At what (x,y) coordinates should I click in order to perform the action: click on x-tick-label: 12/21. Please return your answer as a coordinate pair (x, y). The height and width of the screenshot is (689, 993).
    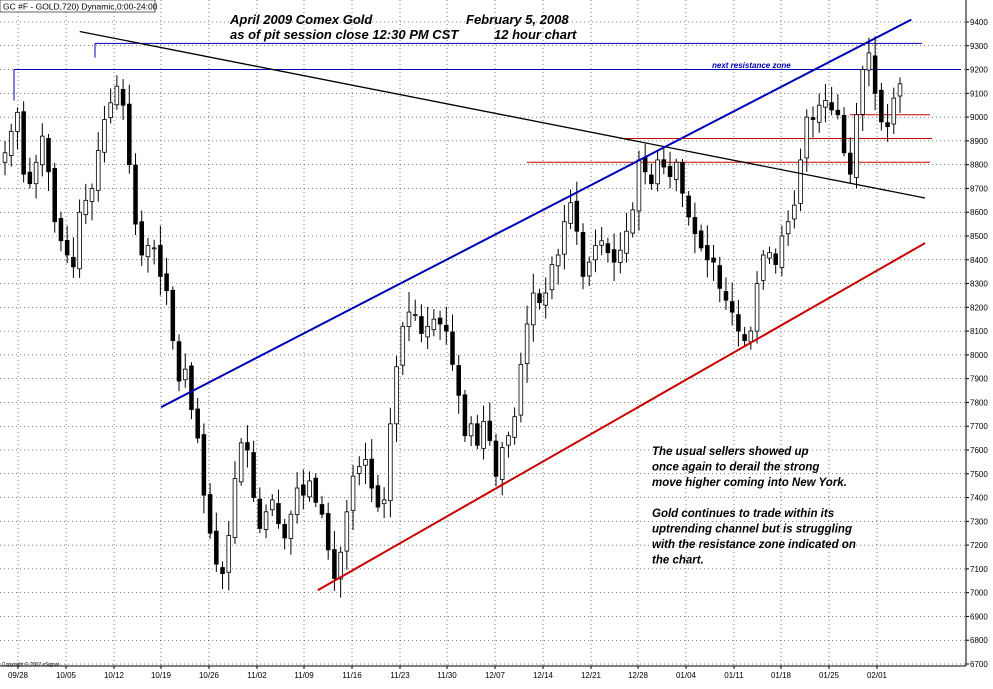
    Looking at the image, I should click on (591, 675).